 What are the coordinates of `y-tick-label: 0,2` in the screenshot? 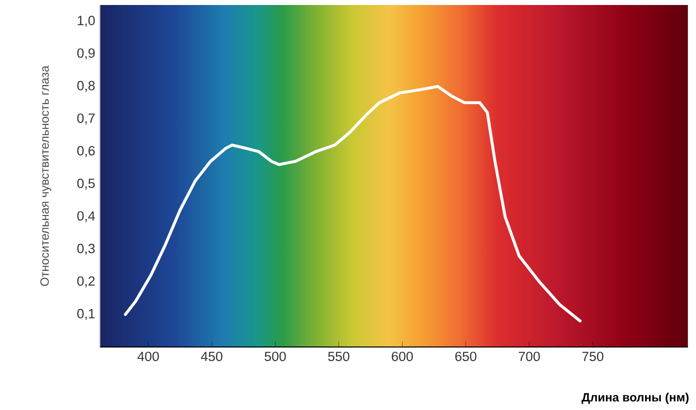 It's located at (86, 282).